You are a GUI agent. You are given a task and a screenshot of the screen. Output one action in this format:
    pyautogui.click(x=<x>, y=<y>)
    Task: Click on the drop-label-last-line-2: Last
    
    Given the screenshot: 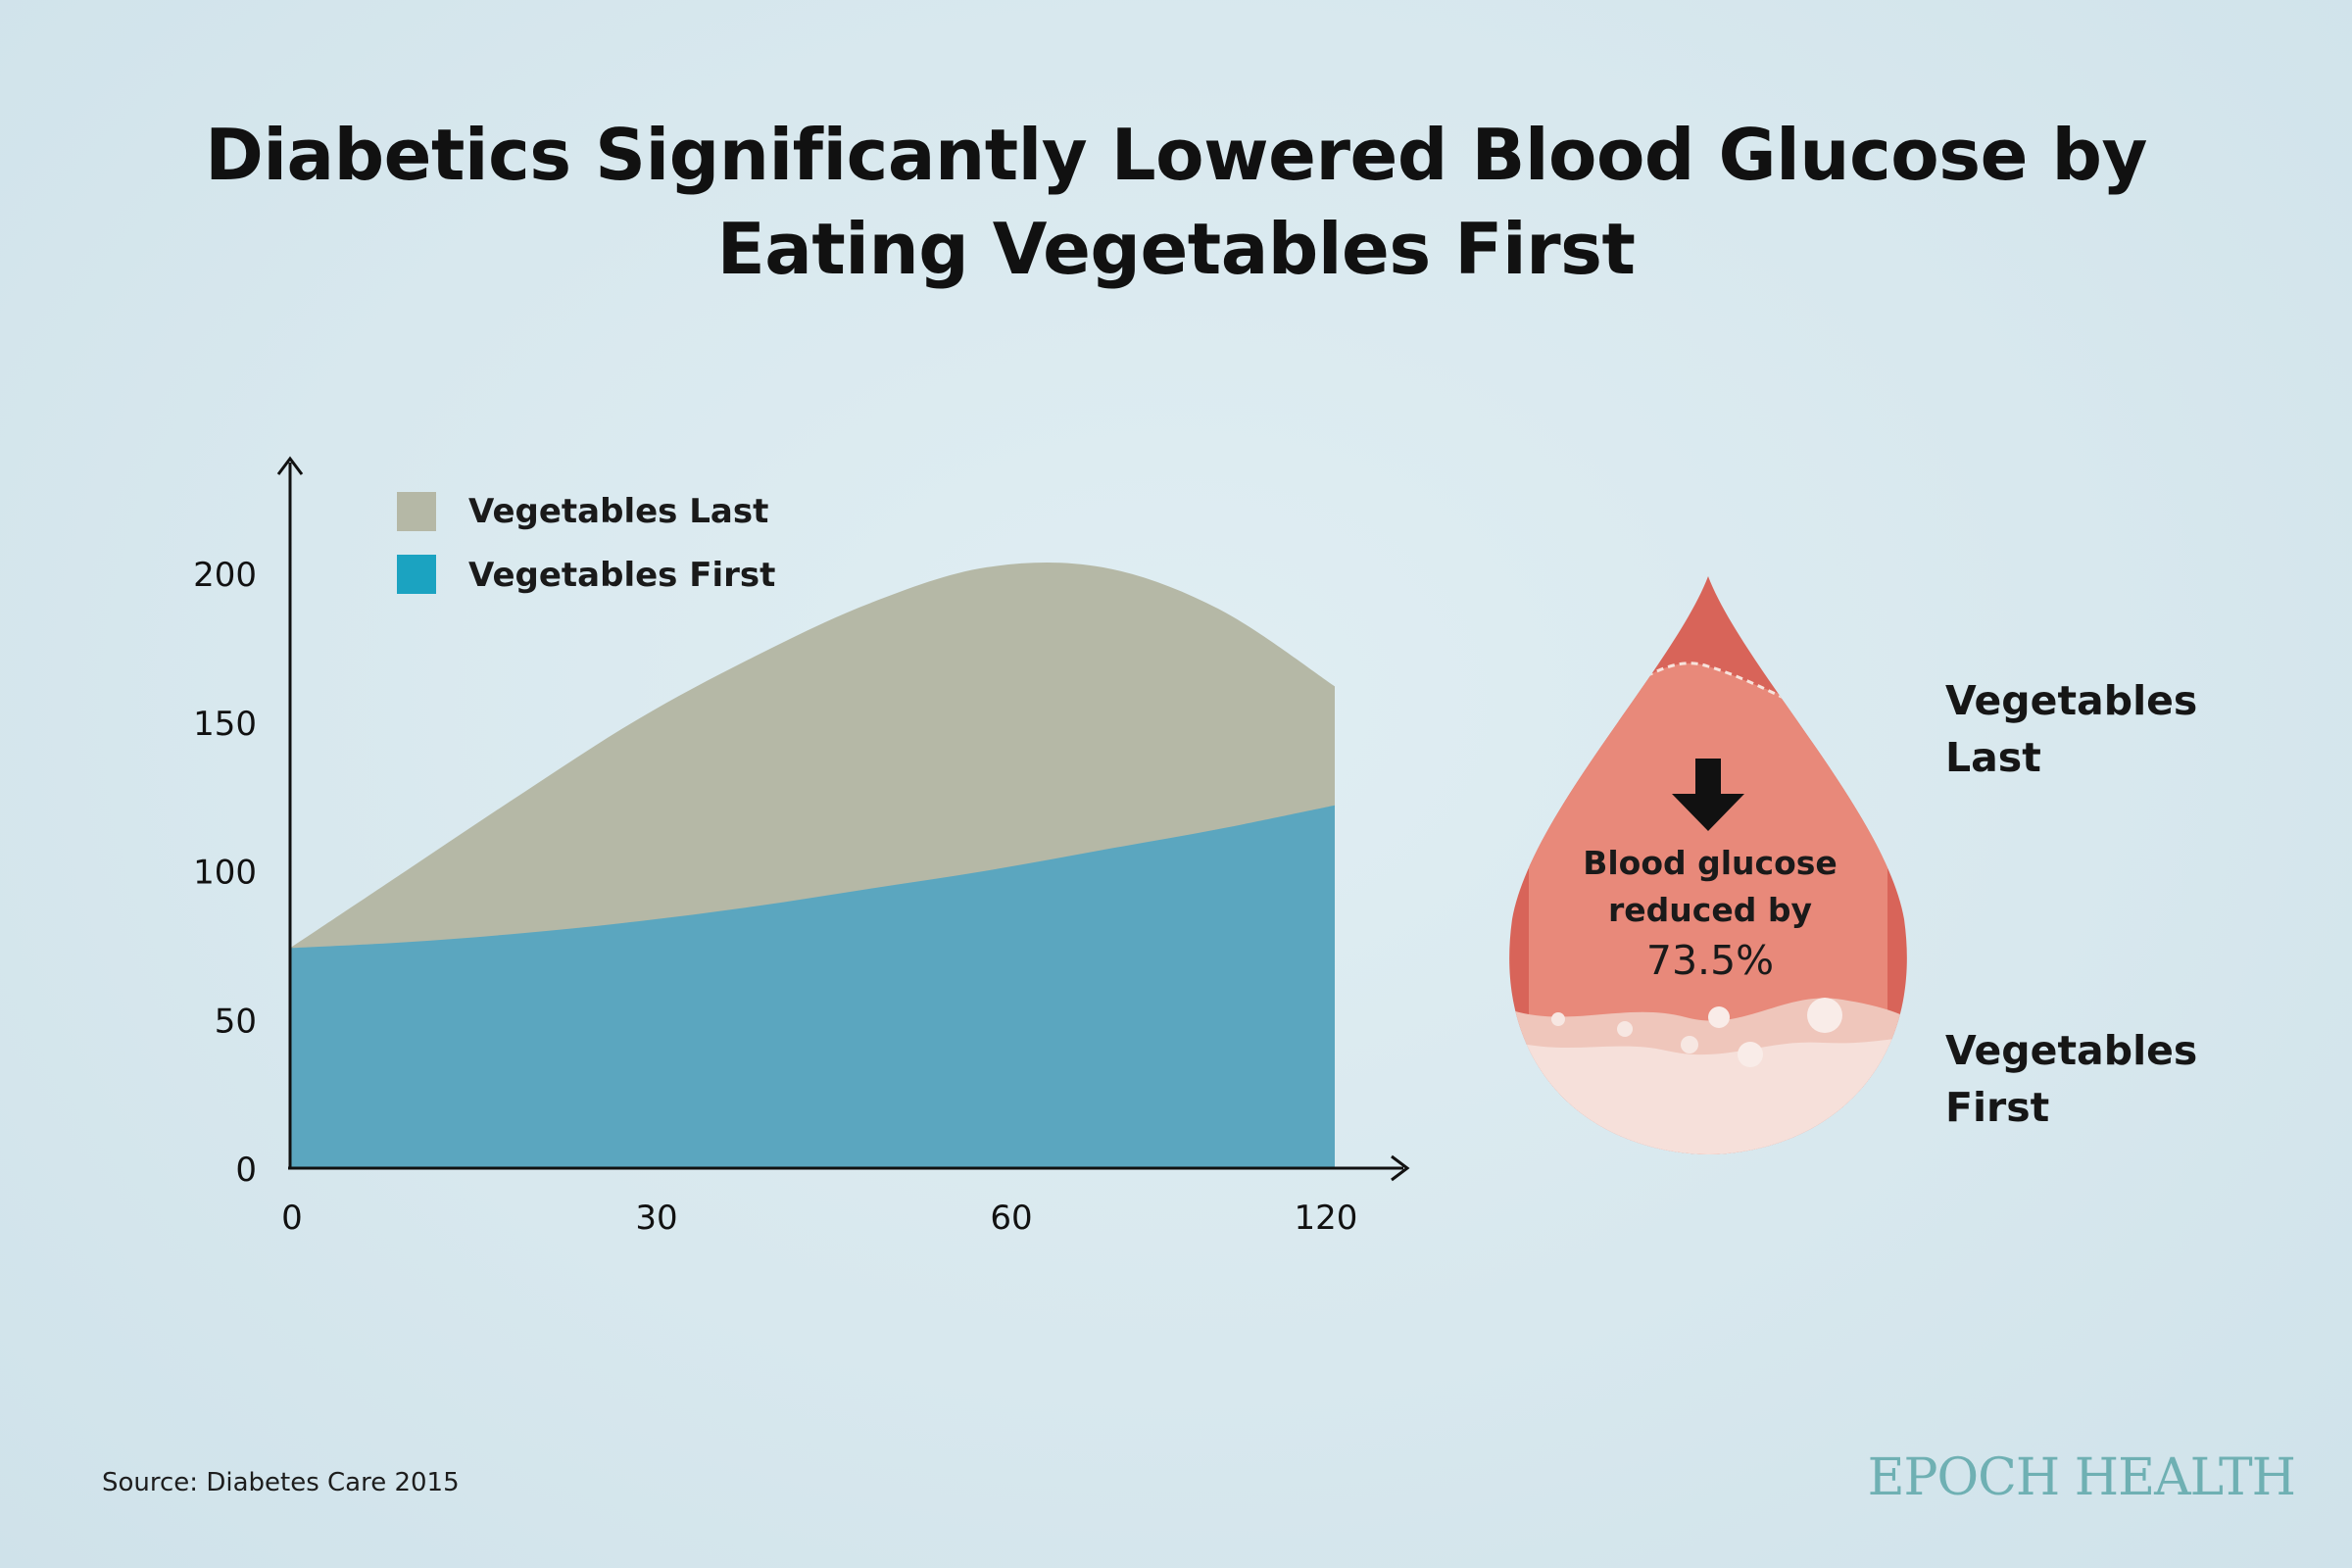 What is the action you would take?
    pyautogui.click(x=1993, y=757)
    